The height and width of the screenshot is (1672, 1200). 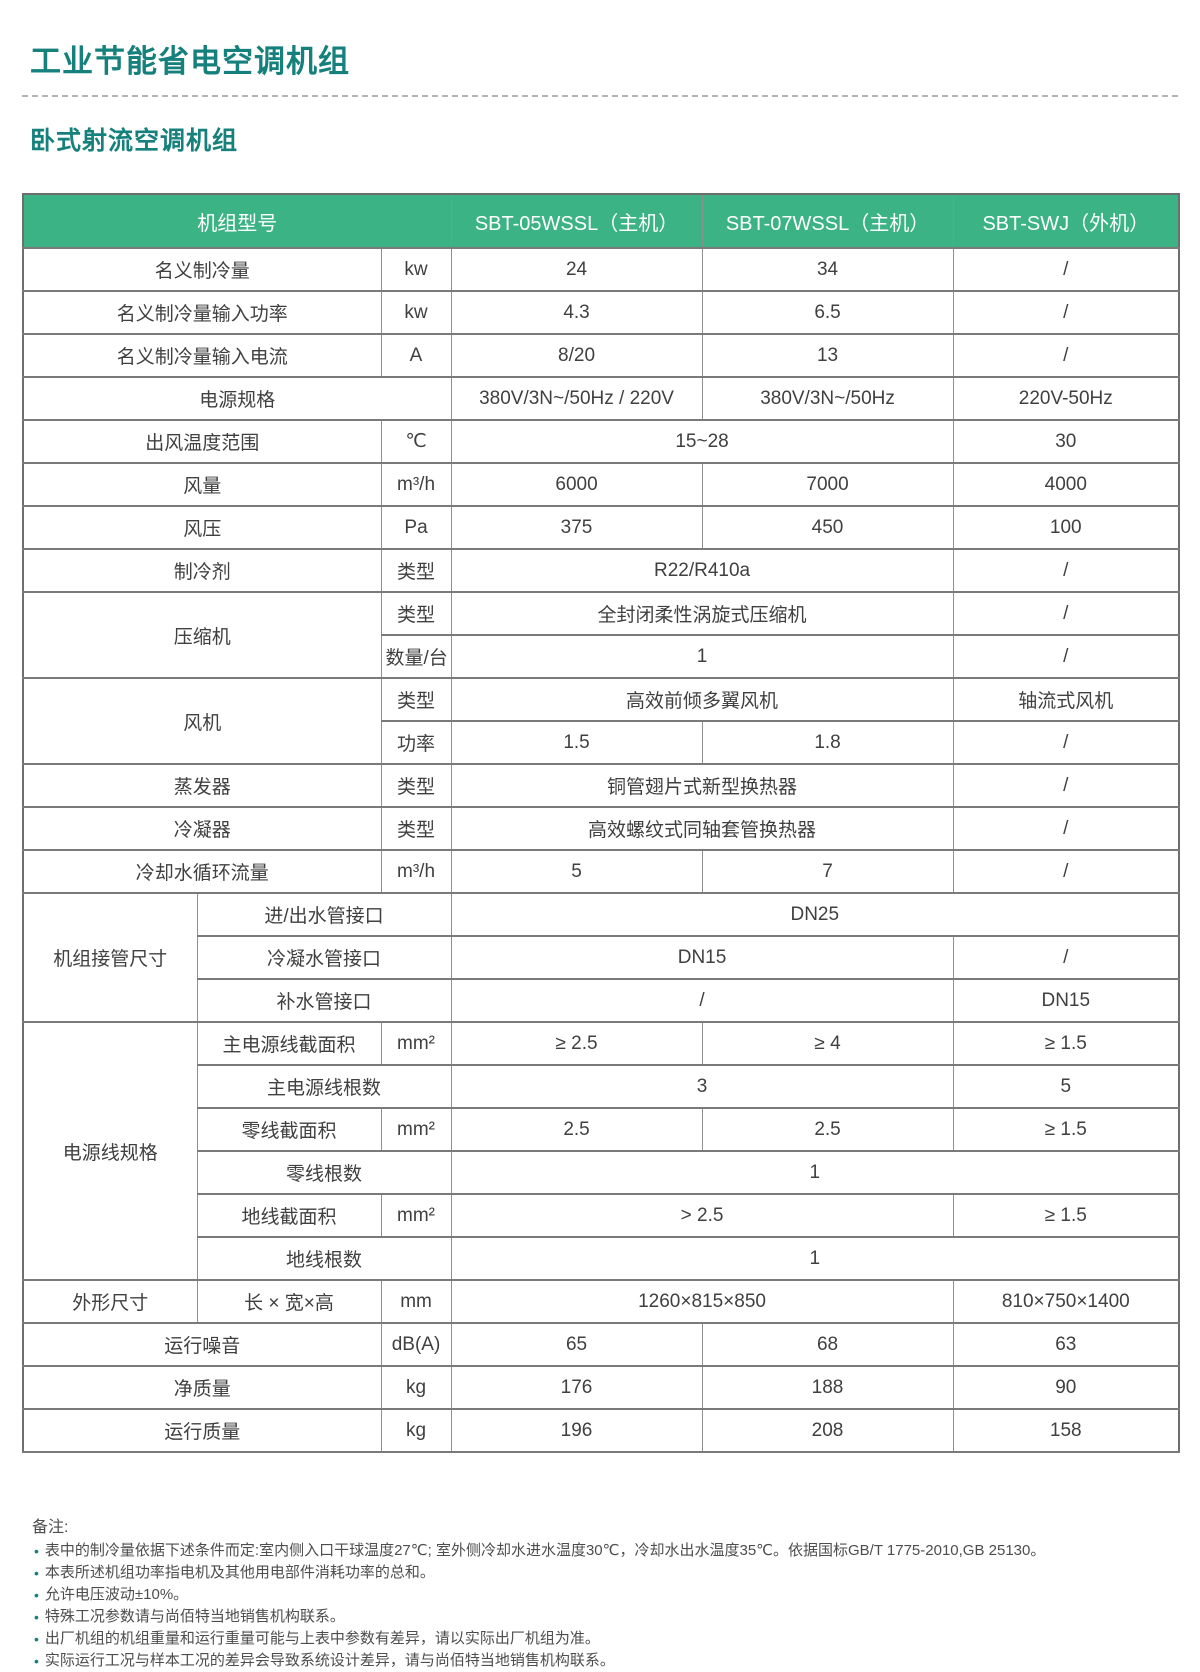 What do you see at coordinates (1066, 527) in the screenshot?
I see `spec-cell: 100` at bounding box center [1066, 527].